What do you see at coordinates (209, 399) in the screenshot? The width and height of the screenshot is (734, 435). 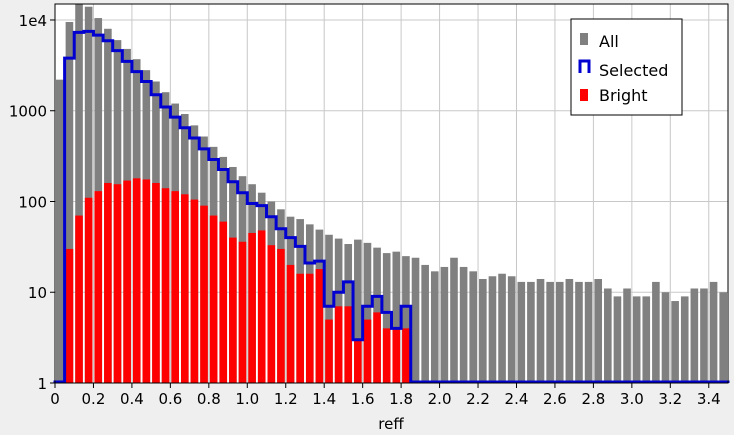 I see `x-tick-label: 0.8` at bounding box center [209, 399].